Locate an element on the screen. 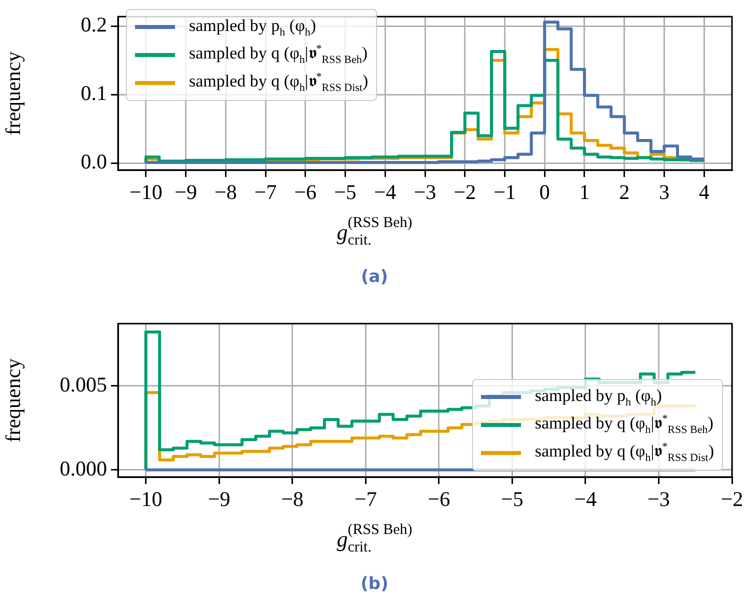 This screenshot has height=614, width=749. x-tick-label: −1 is located at coordinates (505, 192).